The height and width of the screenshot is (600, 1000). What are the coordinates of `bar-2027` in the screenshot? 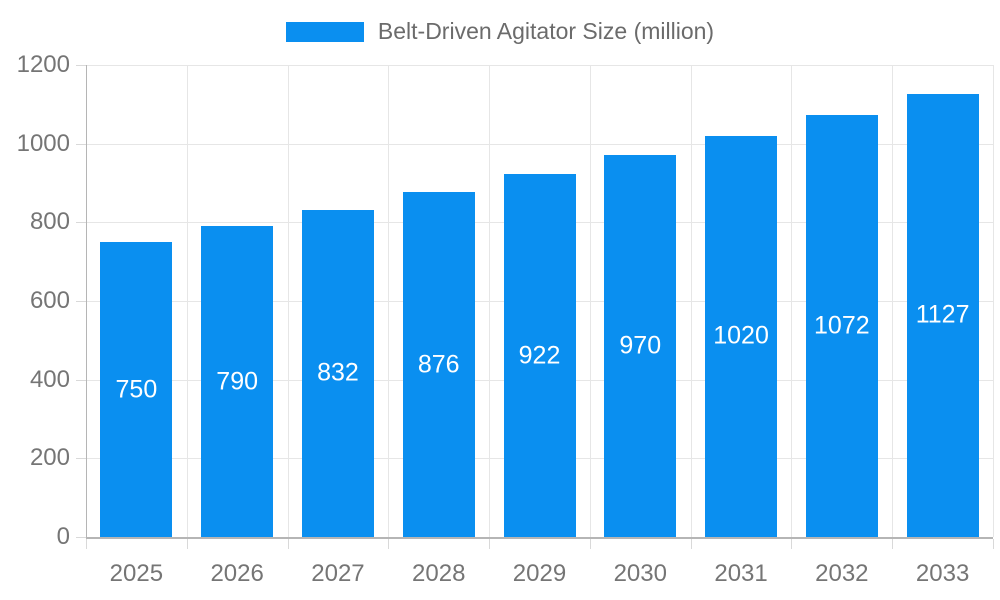 It's located at (337, 373).